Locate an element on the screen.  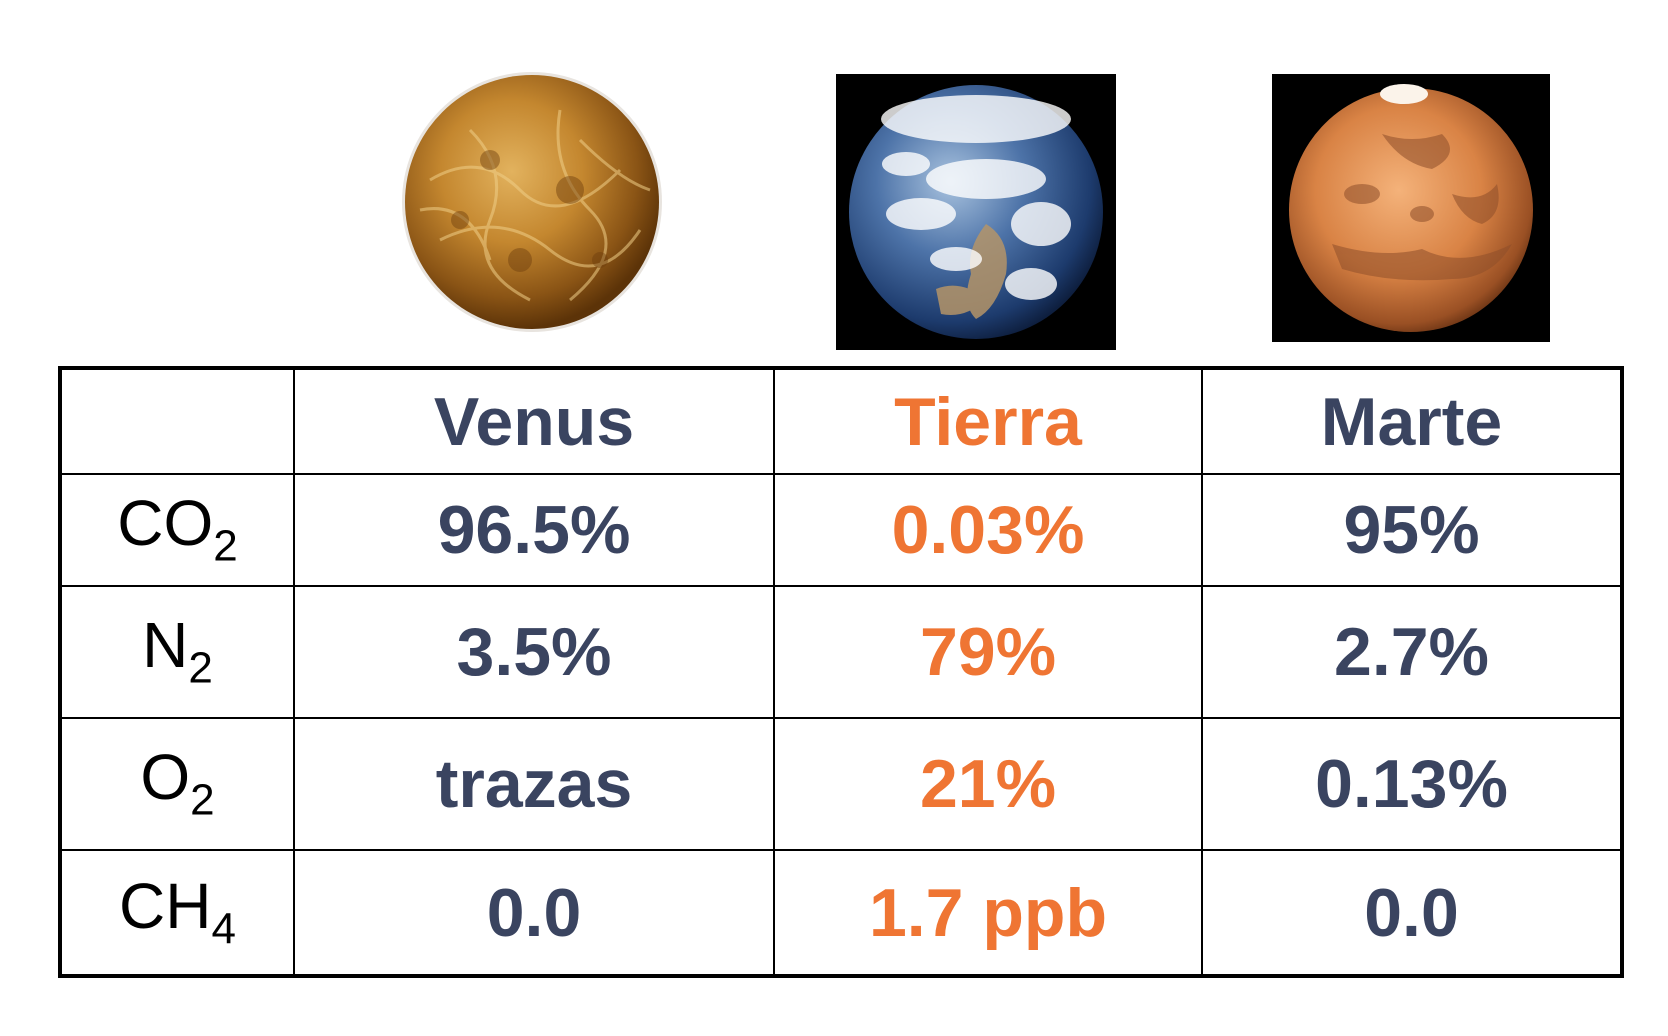
mars-image is located at coordinates (1411, 208).